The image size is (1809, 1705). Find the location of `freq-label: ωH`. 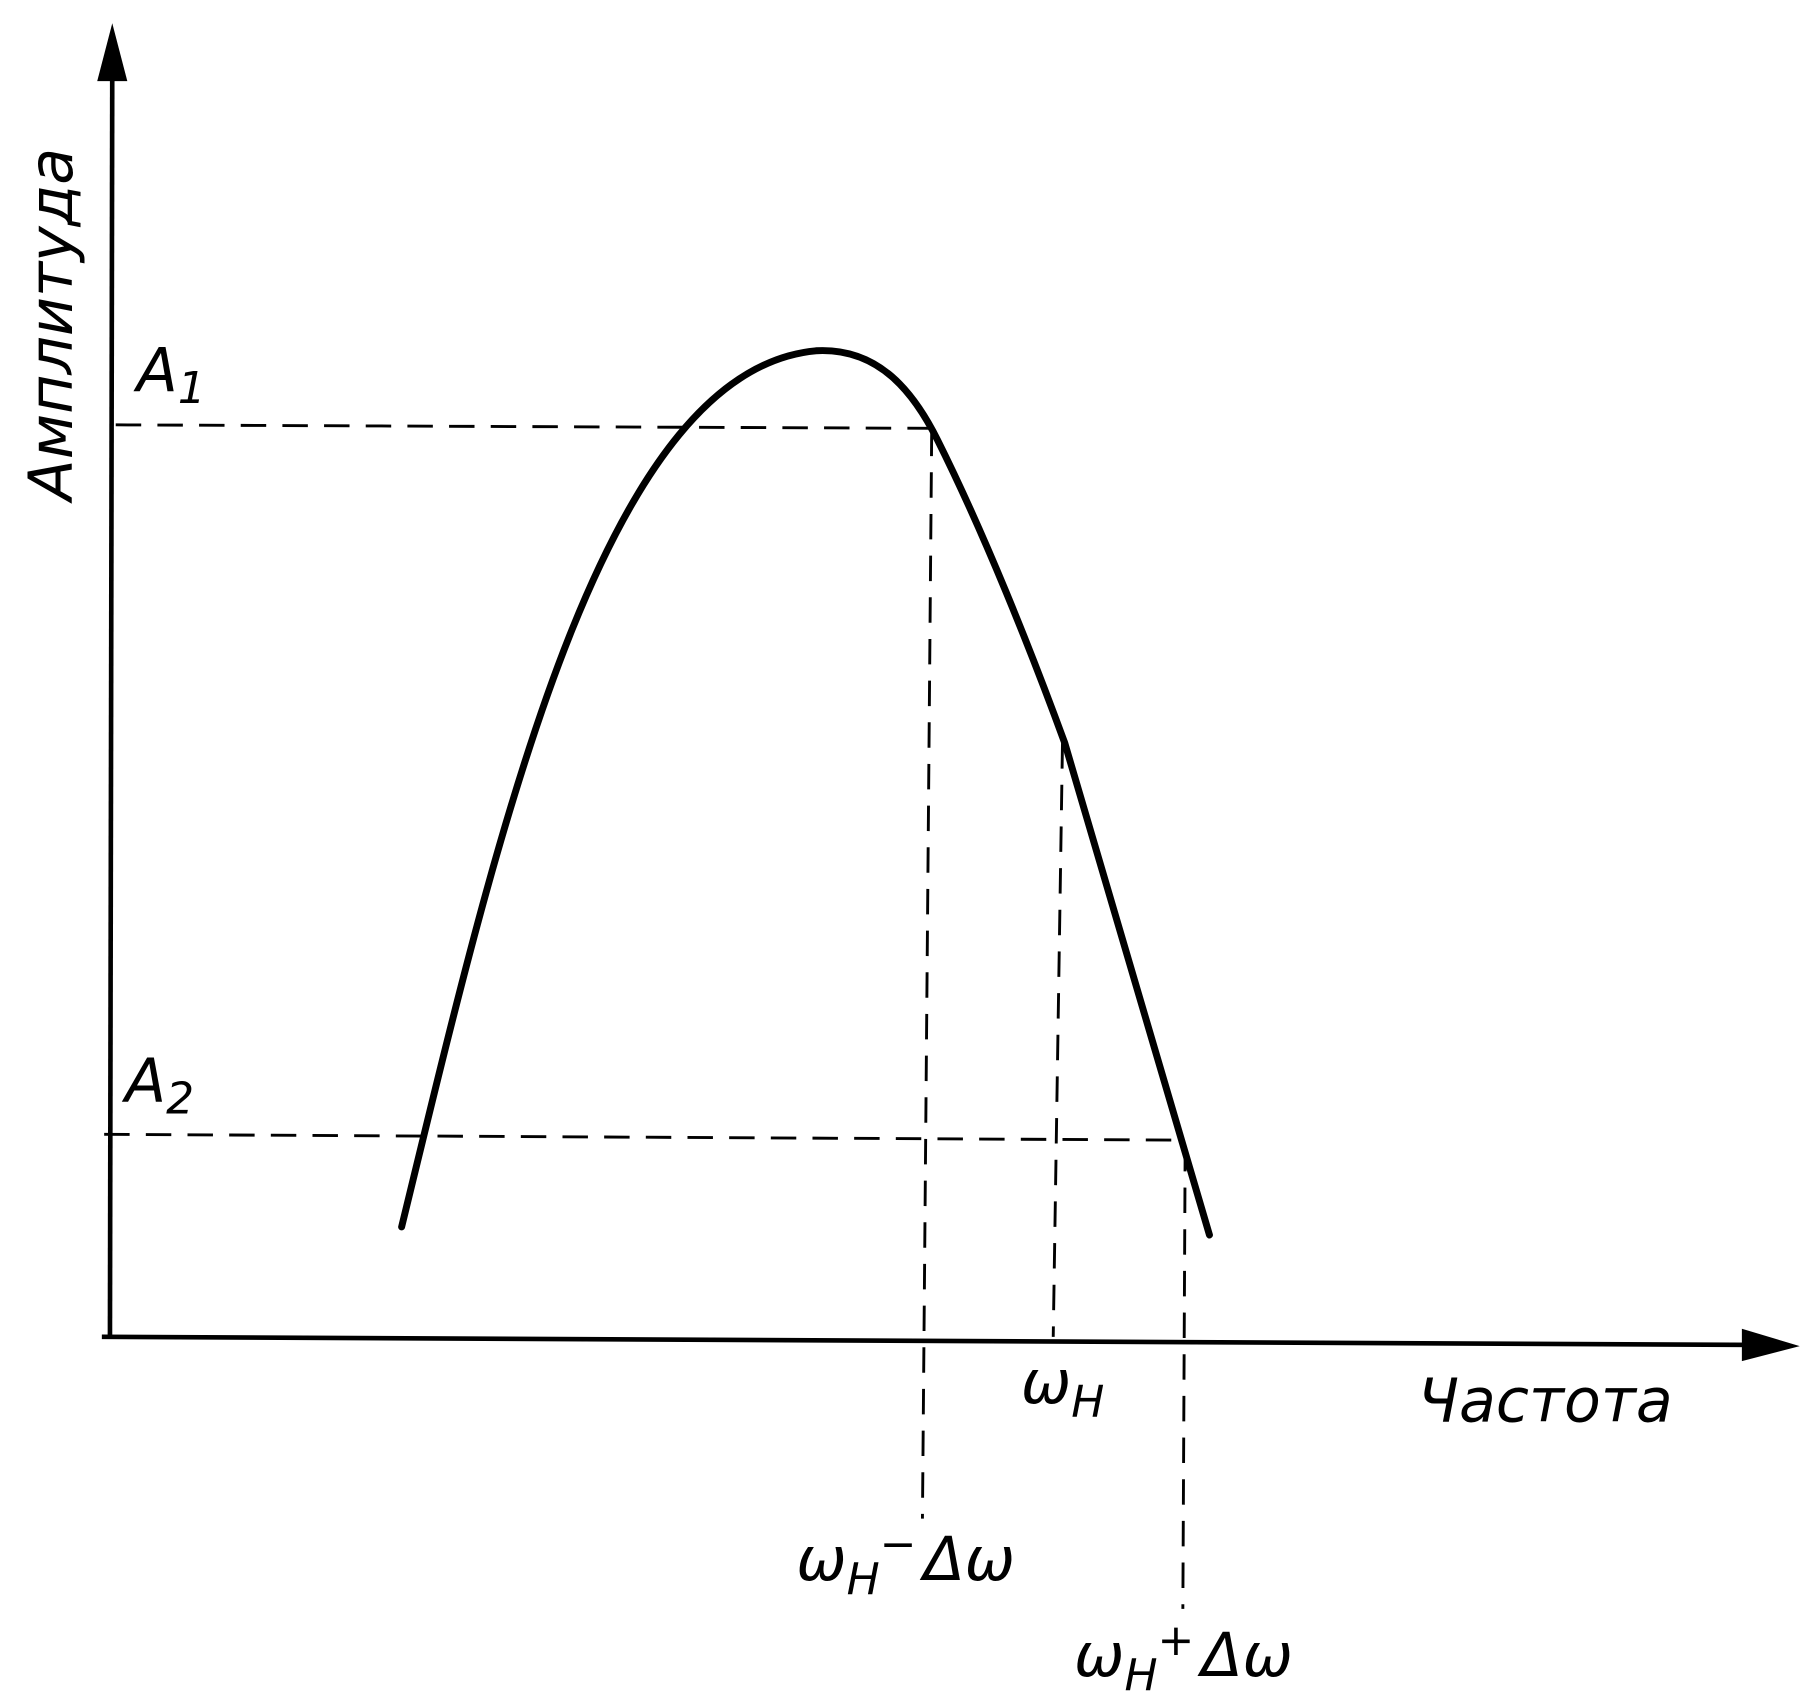

freq-label: ωH is located at coordinates (1062, 1388).